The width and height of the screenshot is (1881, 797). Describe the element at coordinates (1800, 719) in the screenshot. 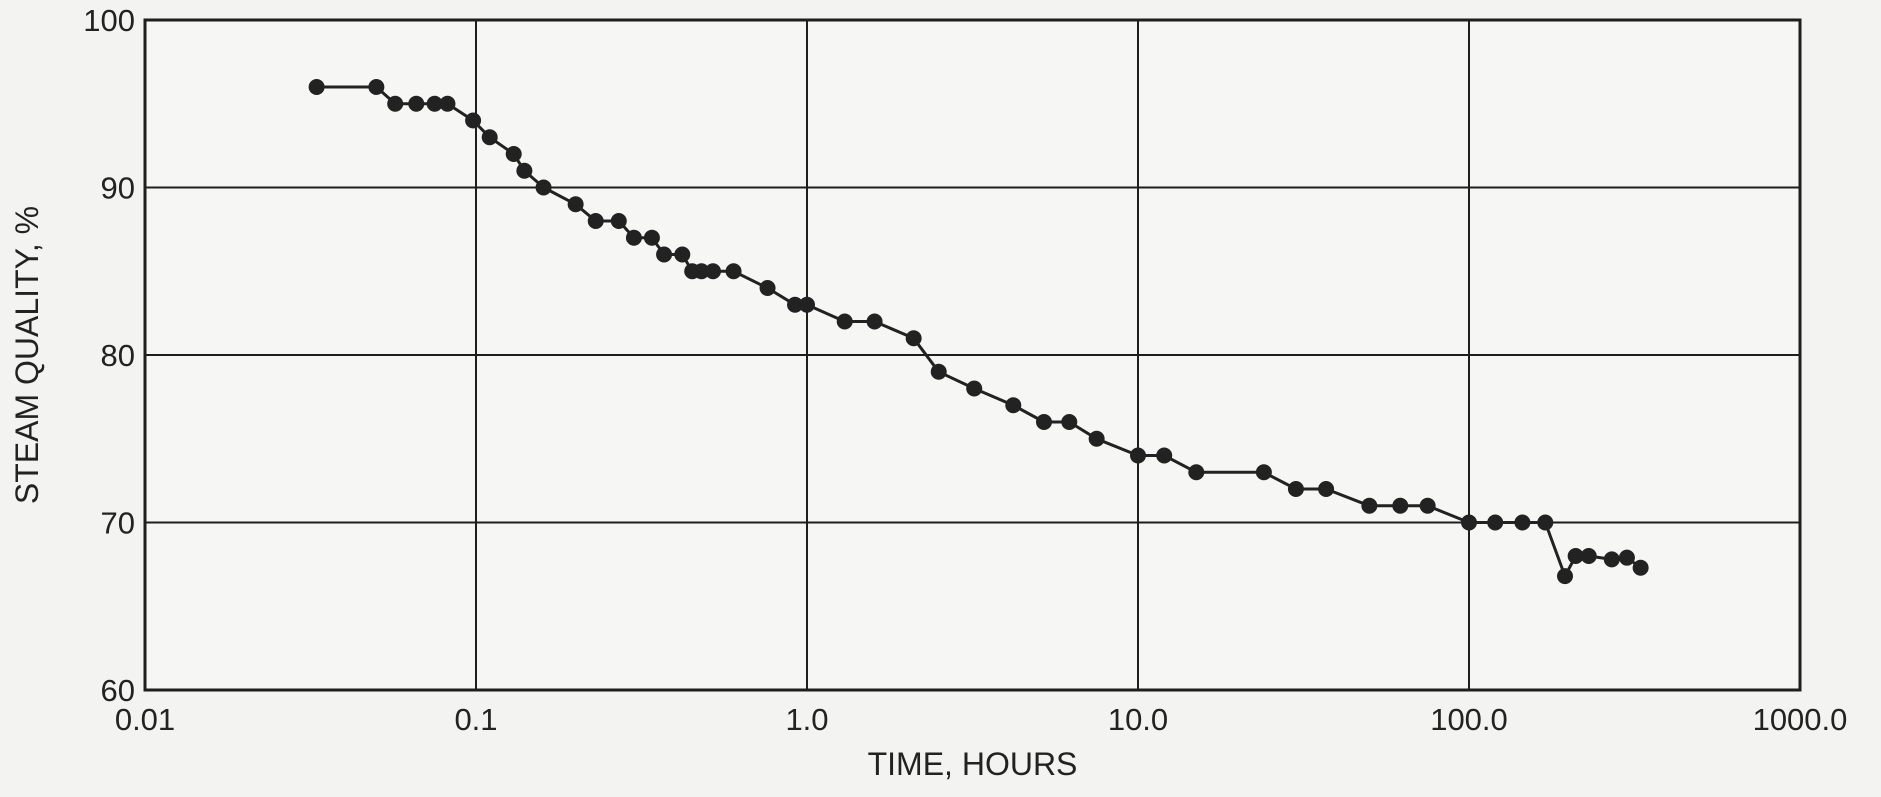

I see `x-tick-label: 1000.0` at that location.